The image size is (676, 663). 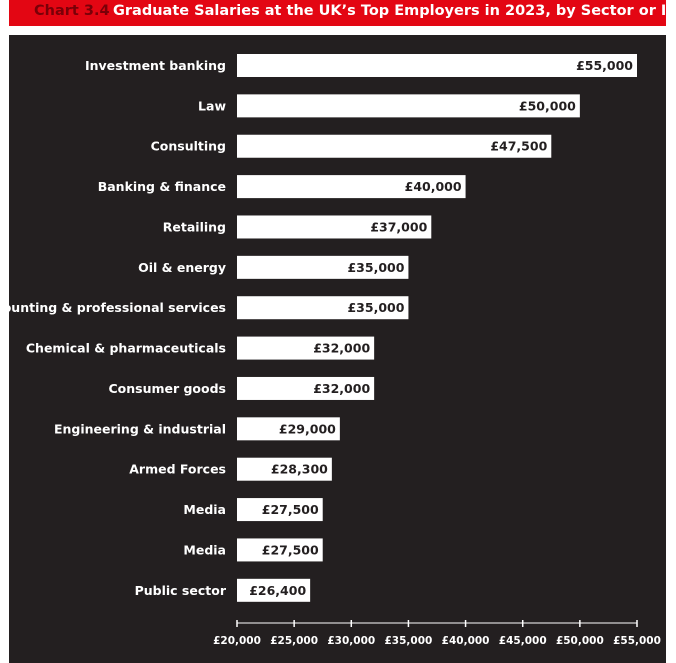 I want to click on x-tick-label: £25,000, so click(x=294, y=641).